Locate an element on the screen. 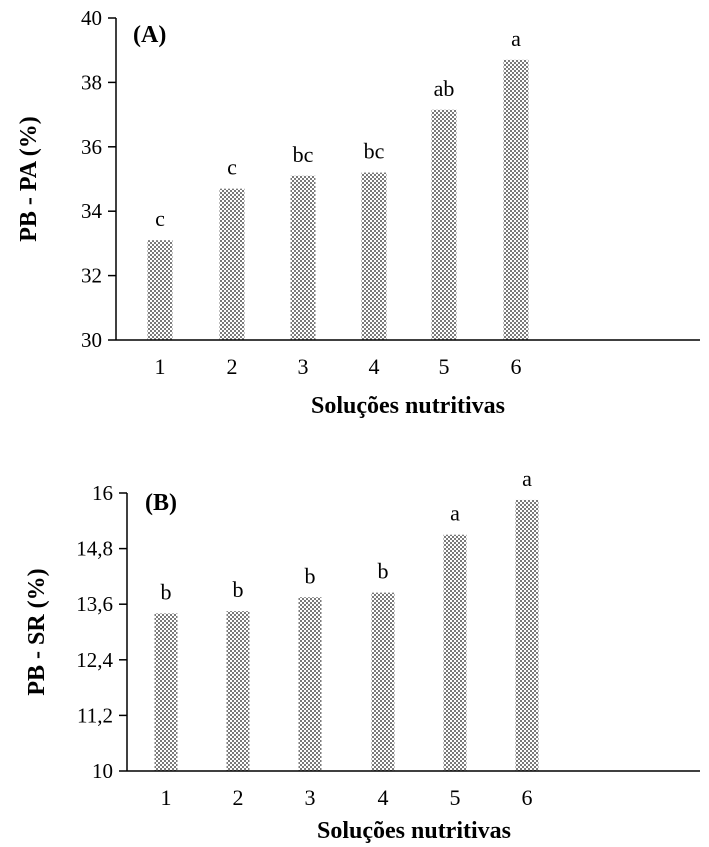 This screenshot has height=847, width=709. significance-letter: ab is located at coordinates (444, 88).